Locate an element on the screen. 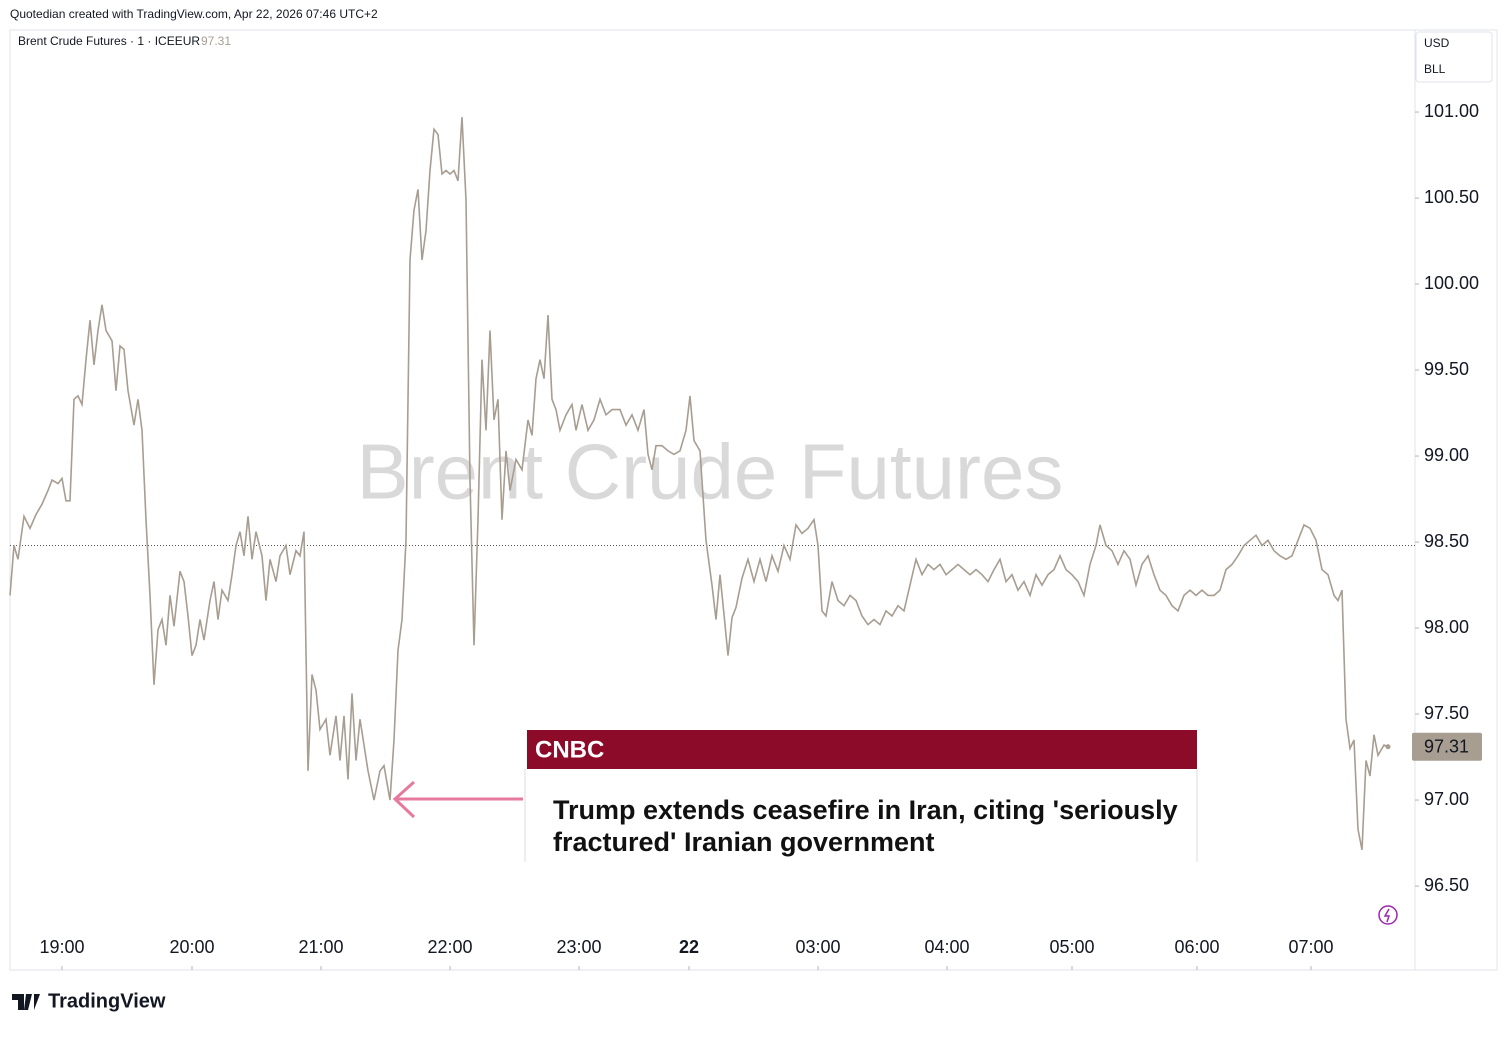 Image resolution: width=1507 pixels, height=1037 pixels. y-tick-label: 99.00 is located at coordinates (1446, 455).